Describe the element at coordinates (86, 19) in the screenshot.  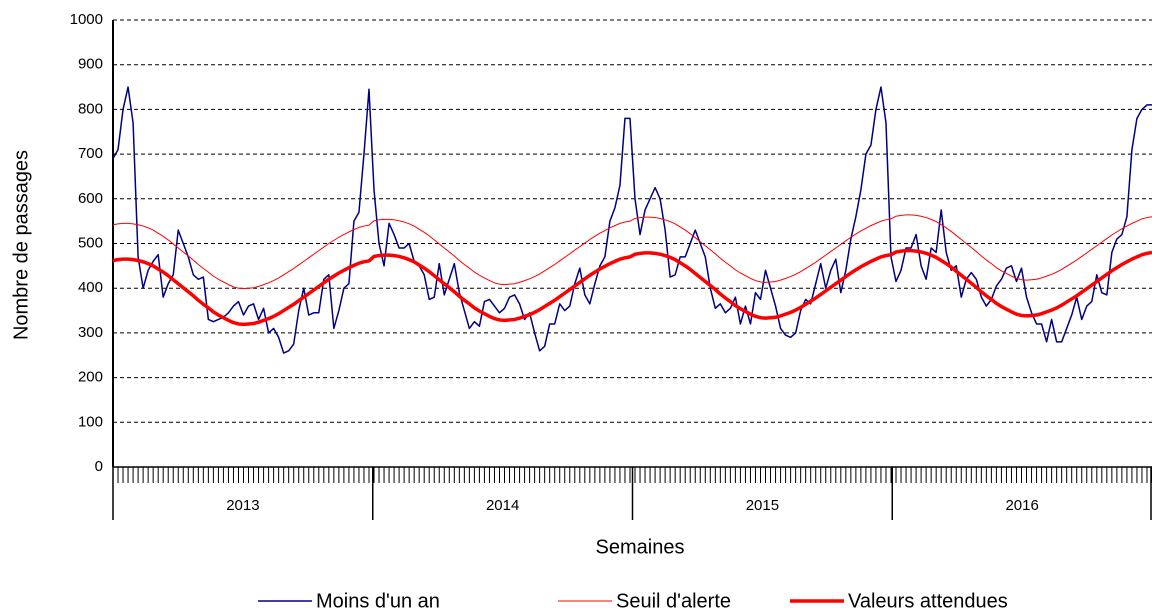
I see `y-tick-label: 1000` at that location.